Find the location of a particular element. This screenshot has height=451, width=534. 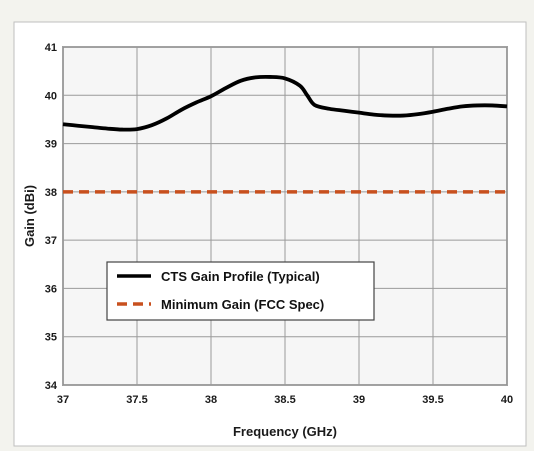

y-tick-label: 40 is located at coordinates (51, 96).